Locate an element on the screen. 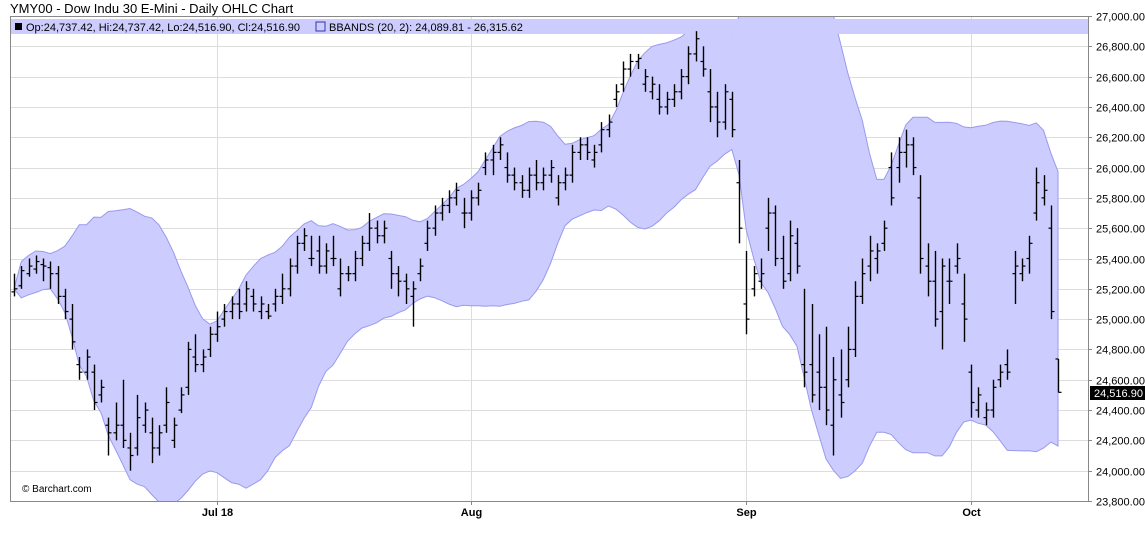 The height and width of the screenshot is (542, 1145). copyright: © Barchart.com is located at coordinates (57, 489).